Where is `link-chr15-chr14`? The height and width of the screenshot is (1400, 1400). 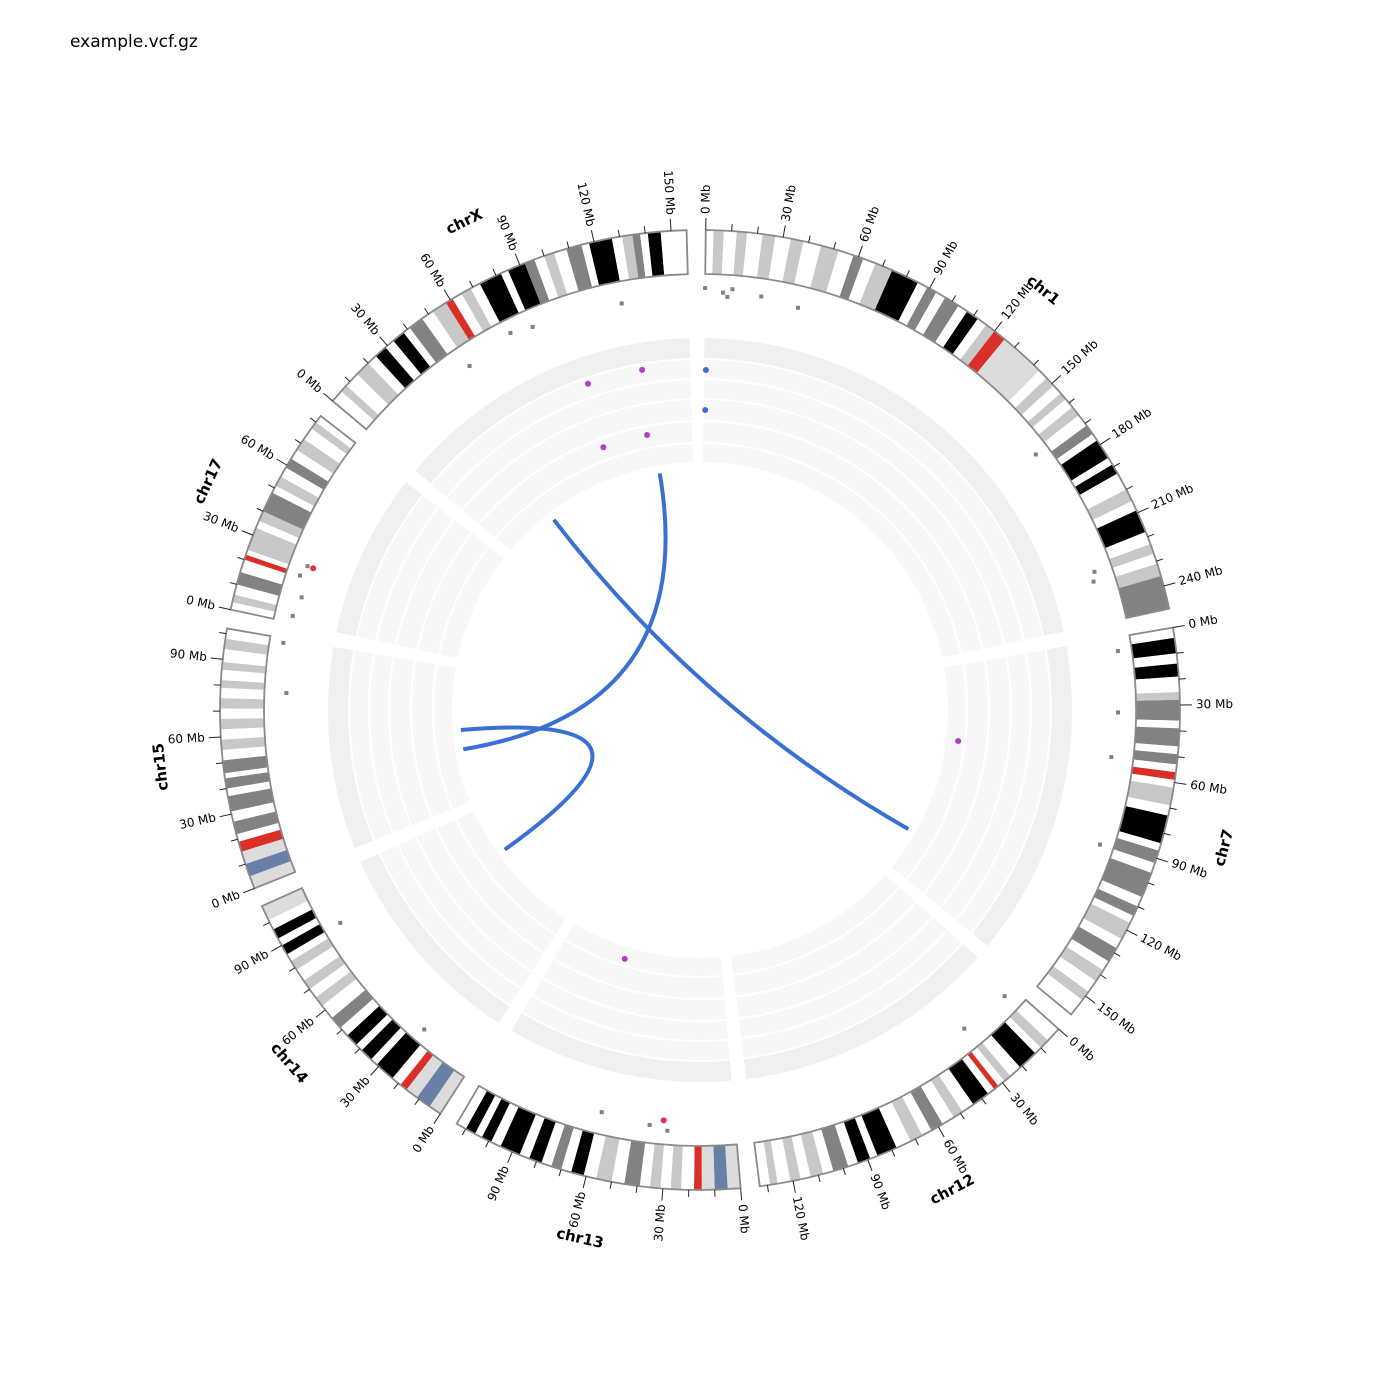
link-chr15-chr14 is located at coordinates (527, 788).